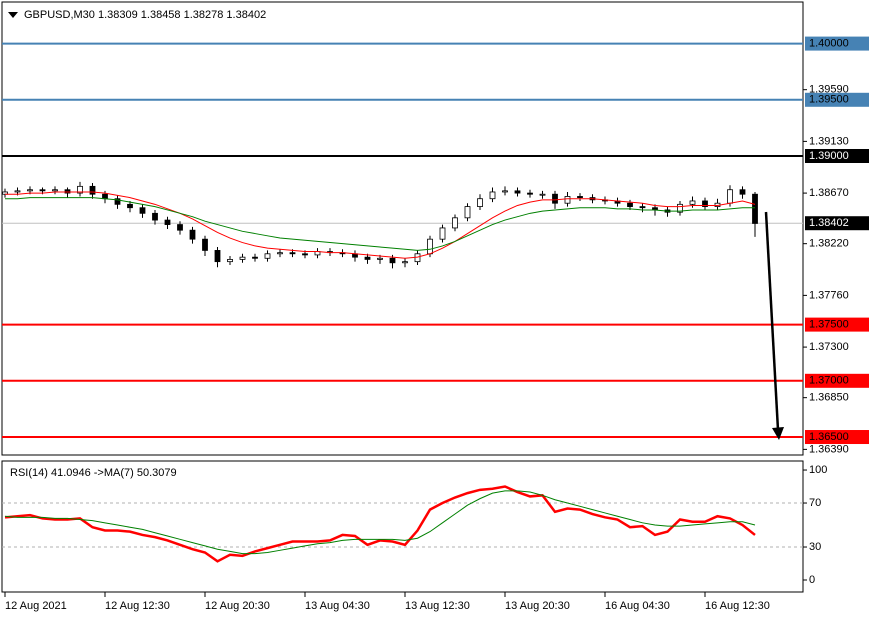 Image resolution: width=882 pixels, height=619 pixels. Describe the element at coordinates (537, 606) in the screenshot. I see `x-tick-label: 13 Aug 20:30` at that location.